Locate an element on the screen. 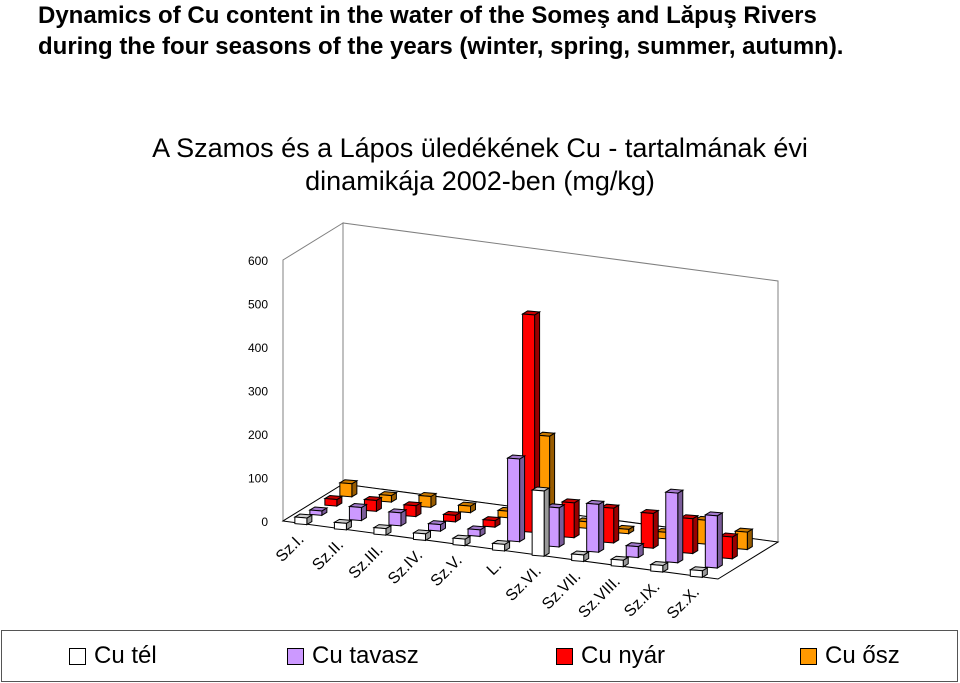  legend-swatch-summer is located at coordinates (564, 656).